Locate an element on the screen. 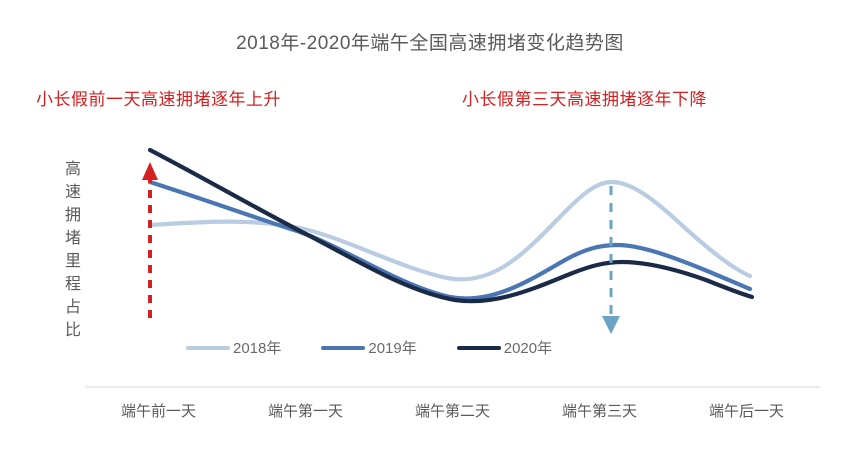 This screenshot has width=860, height=470. rise-annotation-text: 小长假前一天高速拥堵逐年上升 is located at coordinates (158, 99).